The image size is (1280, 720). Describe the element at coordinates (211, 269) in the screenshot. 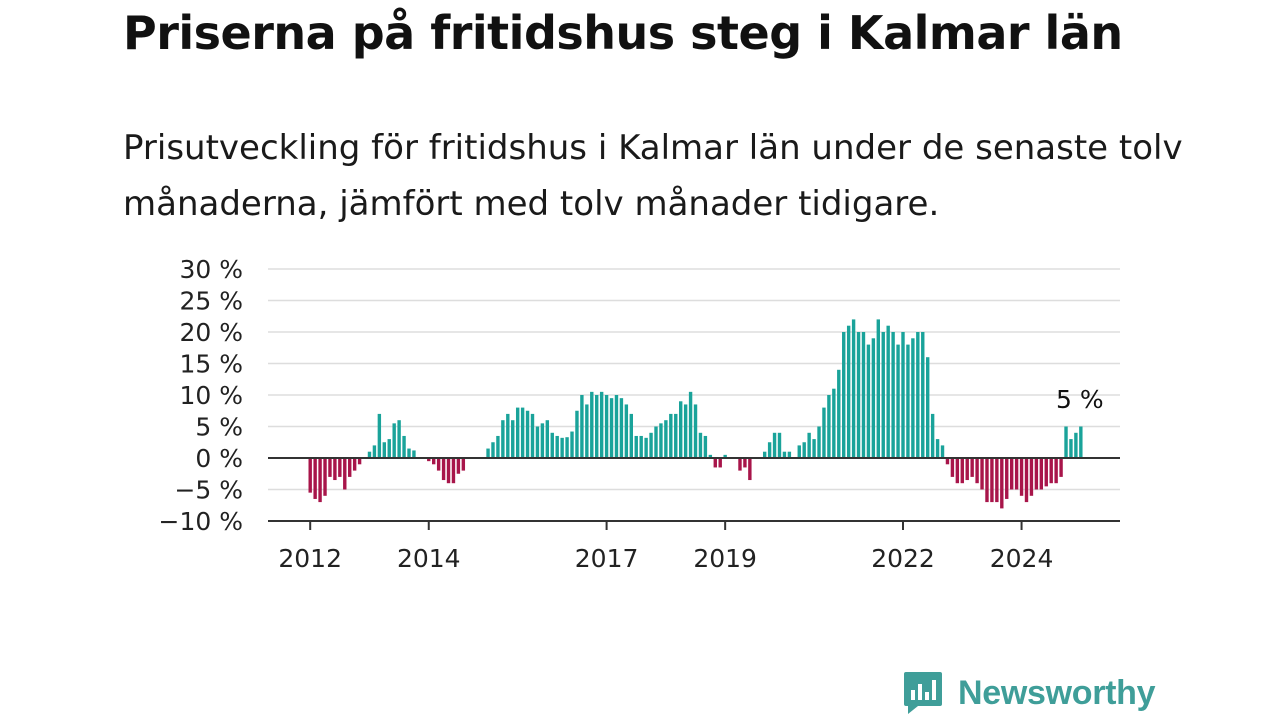

I see `y-tick-label: 30 %` at that location.